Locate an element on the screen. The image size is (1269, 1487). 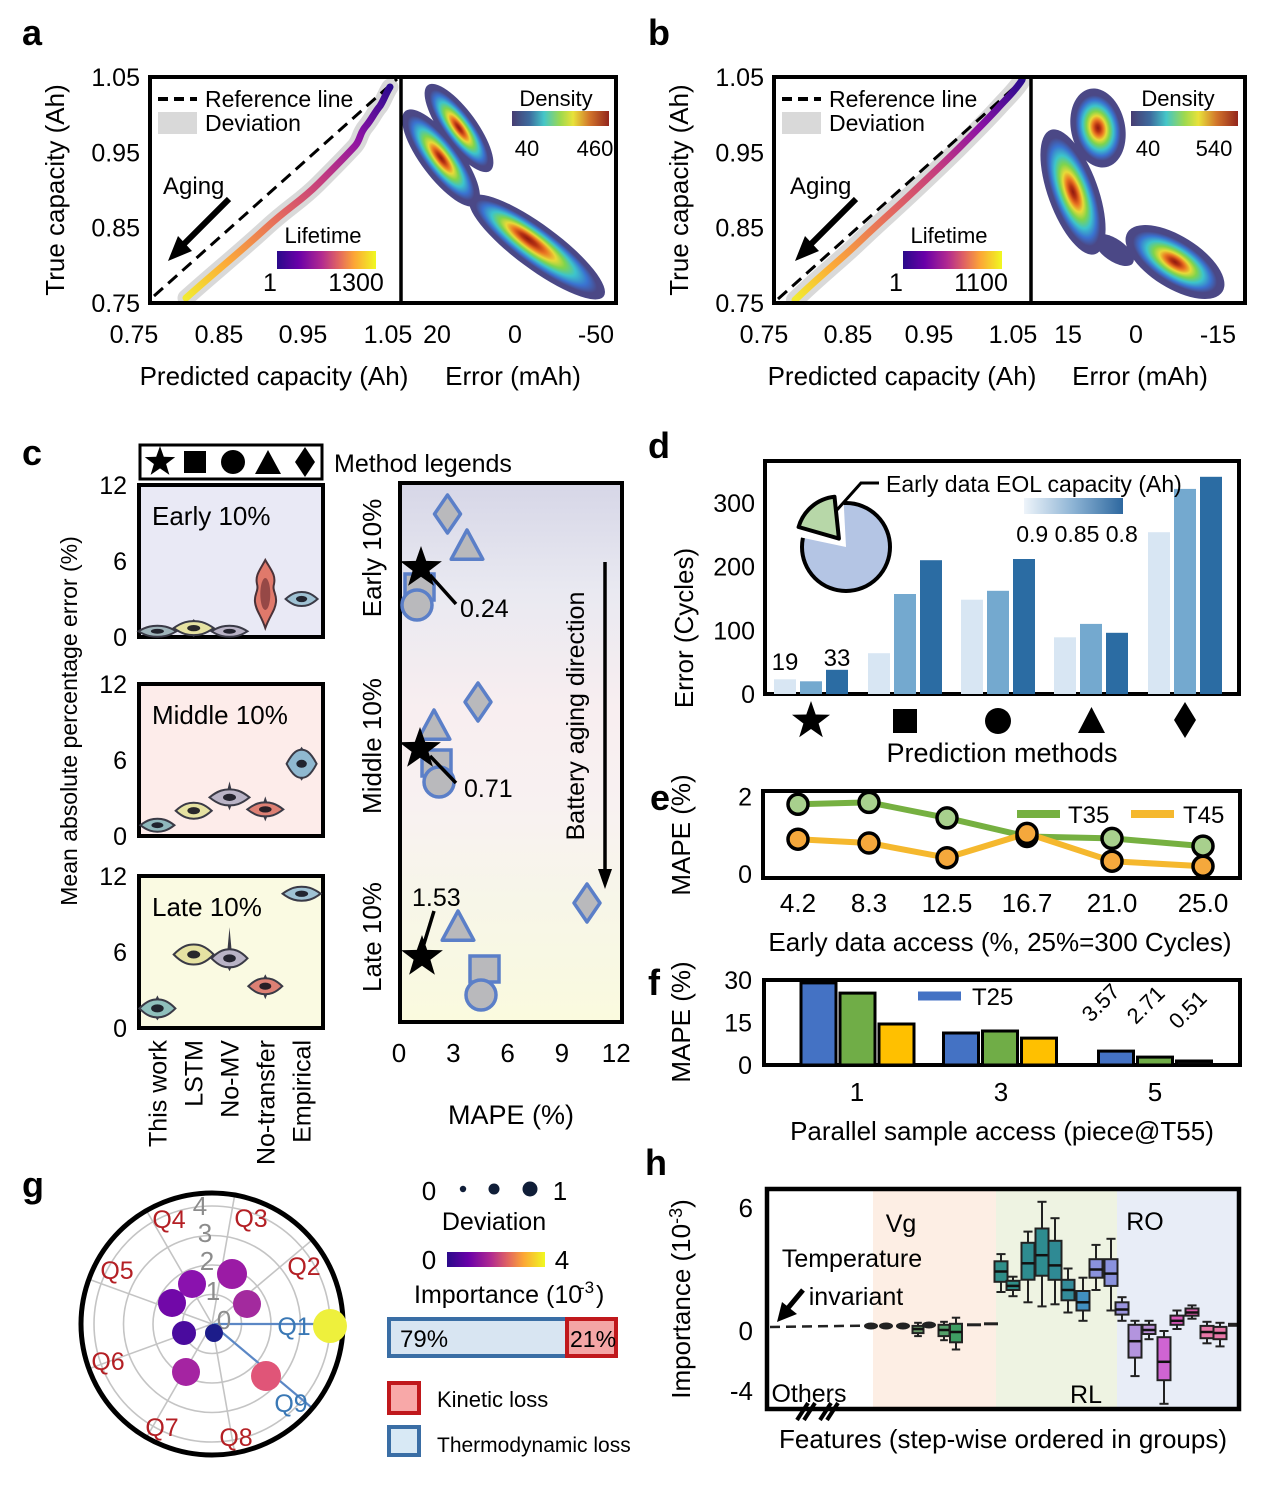
svg-text: invariant is located at coordinates (856, 1297).